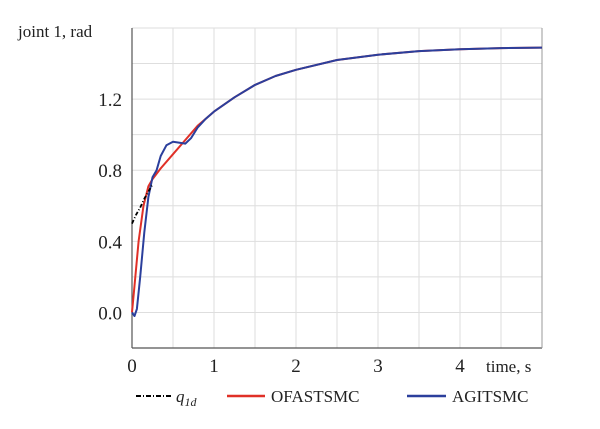  What do you see at coordinates (132, 366) in the screenshot?
I see `x-tick-label: 0` at bounding box center [132, 366].